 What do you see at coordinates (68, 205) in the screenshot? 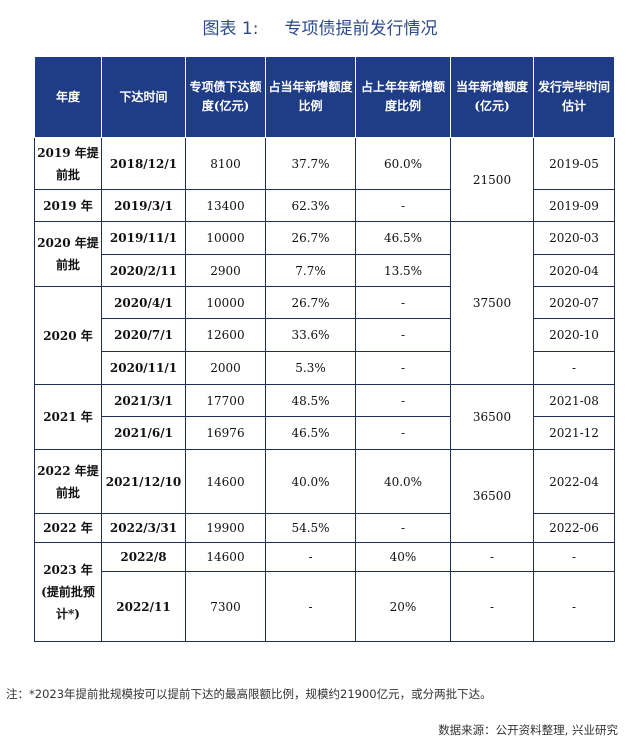
I see `year-cell: 2019 年` at bounding box center [68, 205].